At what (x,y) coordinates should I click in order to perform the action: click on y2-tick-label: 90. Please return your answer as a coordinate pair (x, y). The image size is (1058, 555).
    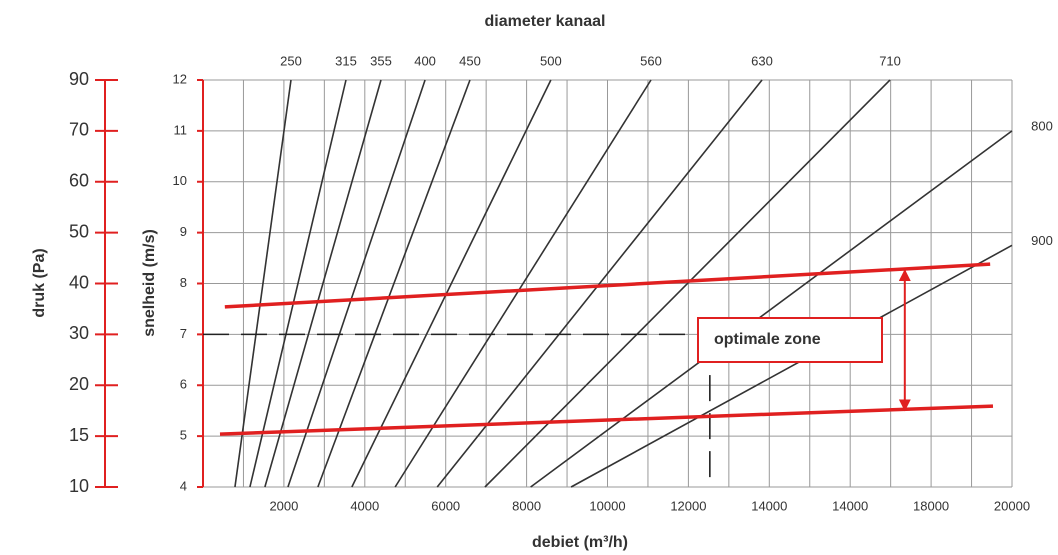
    Looking at the image, I should click on (79, 79).